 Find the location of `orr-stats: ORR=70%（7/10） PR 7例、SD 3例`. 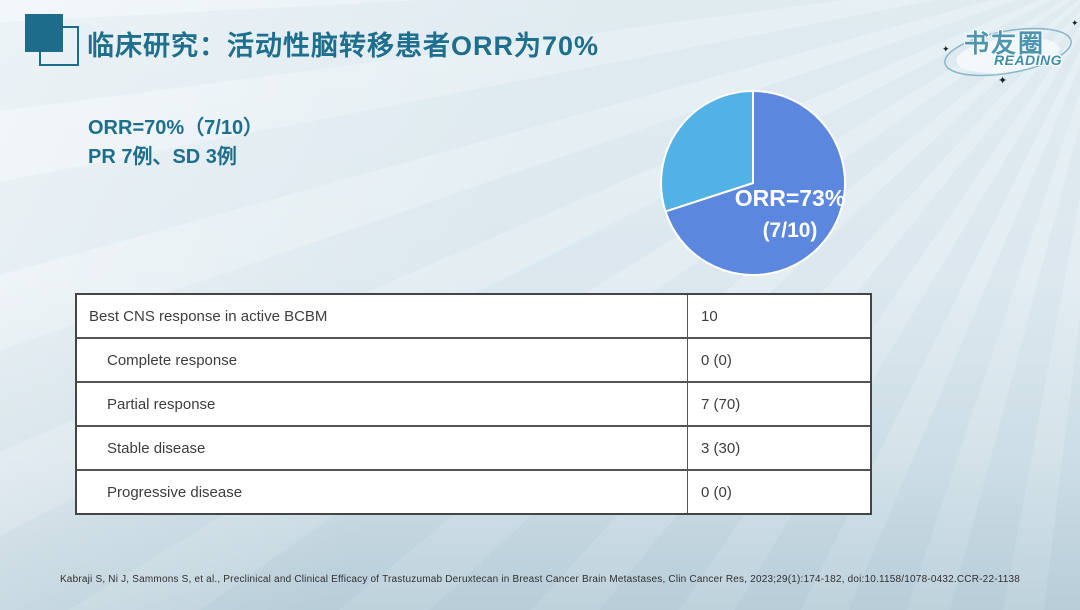

orr-stats: ORR=70%（7/10） PR 7例、SD 3例 is located at coordinates (175, 143).